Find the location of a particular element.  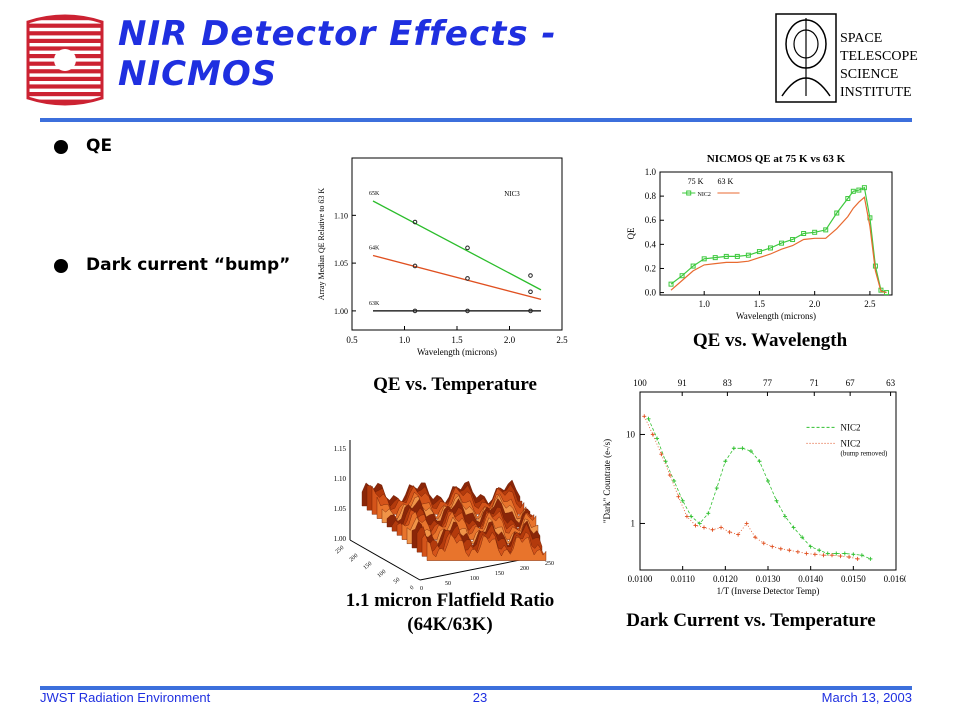

x-tick-label: 0.0100 is located at coordinates (640, 579).